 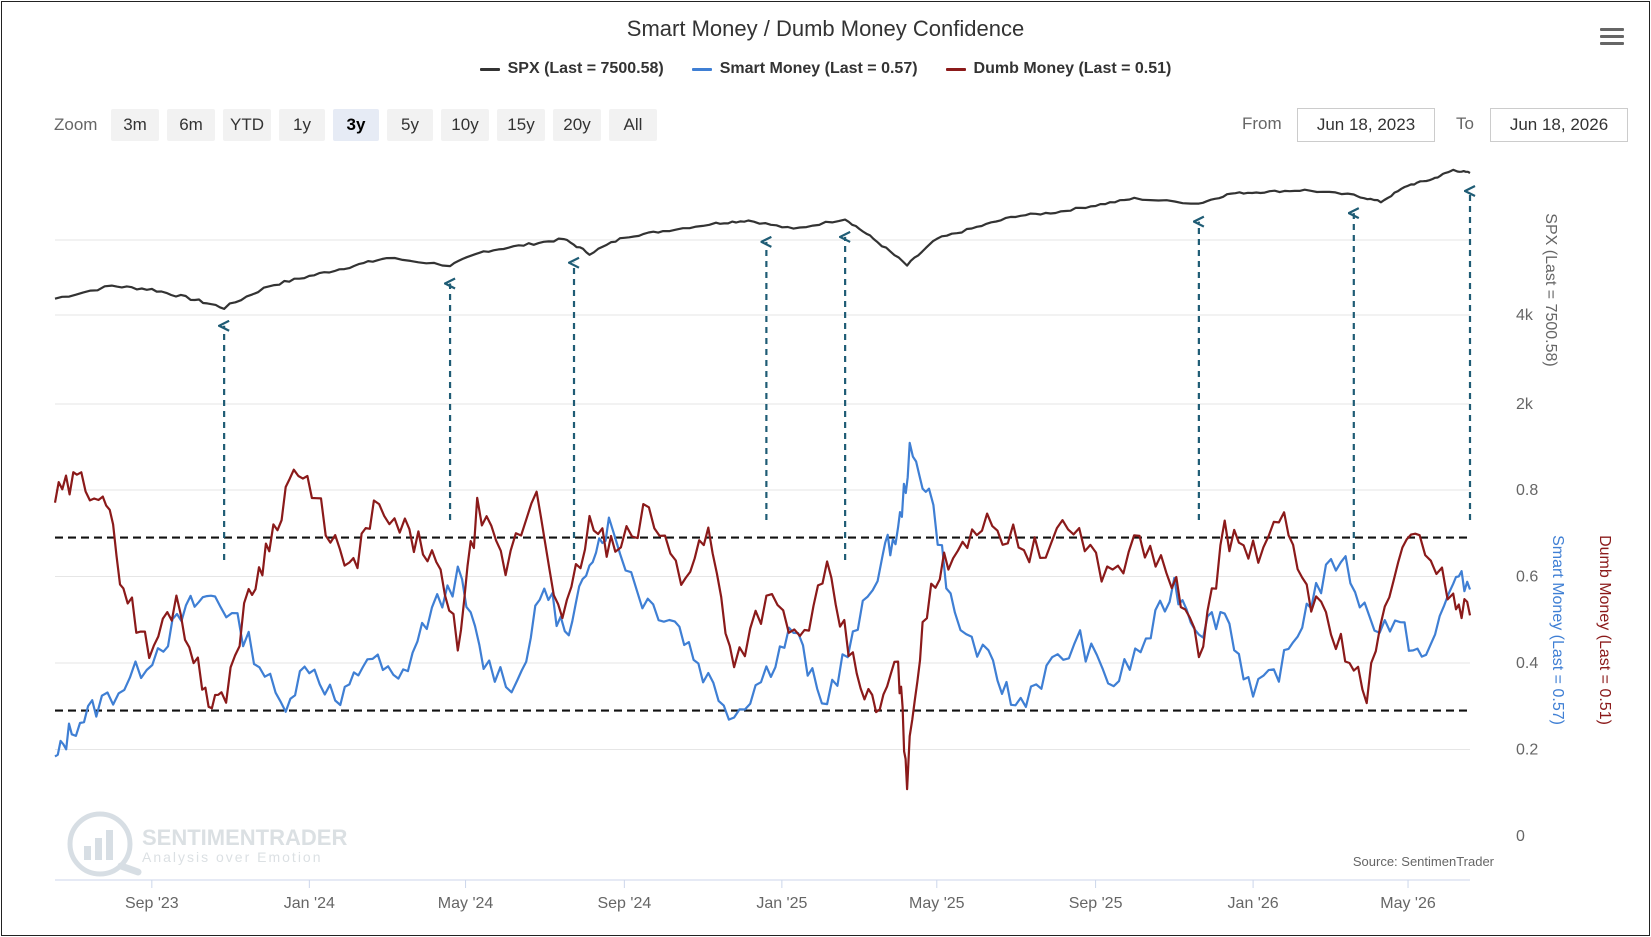 I want to click on legend-label-spx: SPX (Last = 7500.58), so click(x=585, y=68).